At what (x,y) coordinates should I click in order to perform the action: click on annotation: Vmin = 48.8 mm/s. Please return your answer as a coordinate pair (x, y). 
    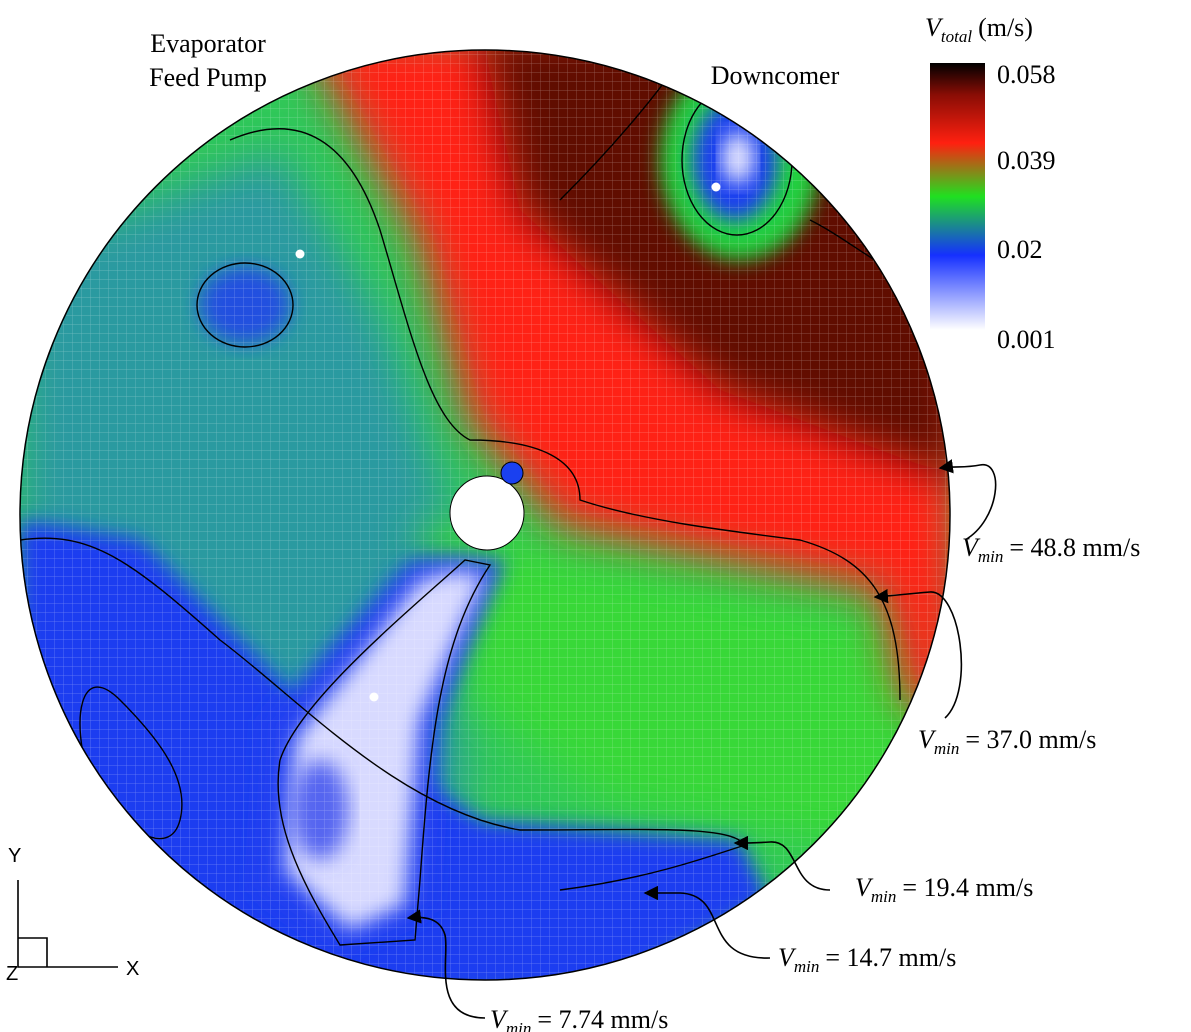
    Looking at the image, I should click on (1051, 549).